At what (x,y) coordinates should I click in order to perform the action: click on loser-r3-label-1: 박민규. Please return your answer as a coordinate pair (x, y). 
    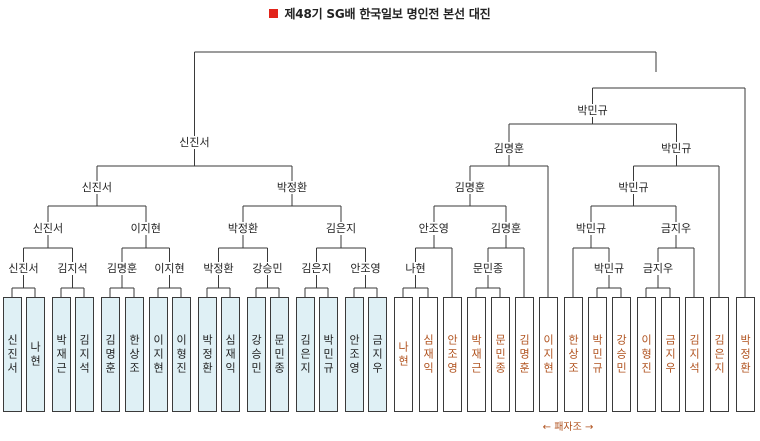
    Looking at the image, I should click on (633, 187).